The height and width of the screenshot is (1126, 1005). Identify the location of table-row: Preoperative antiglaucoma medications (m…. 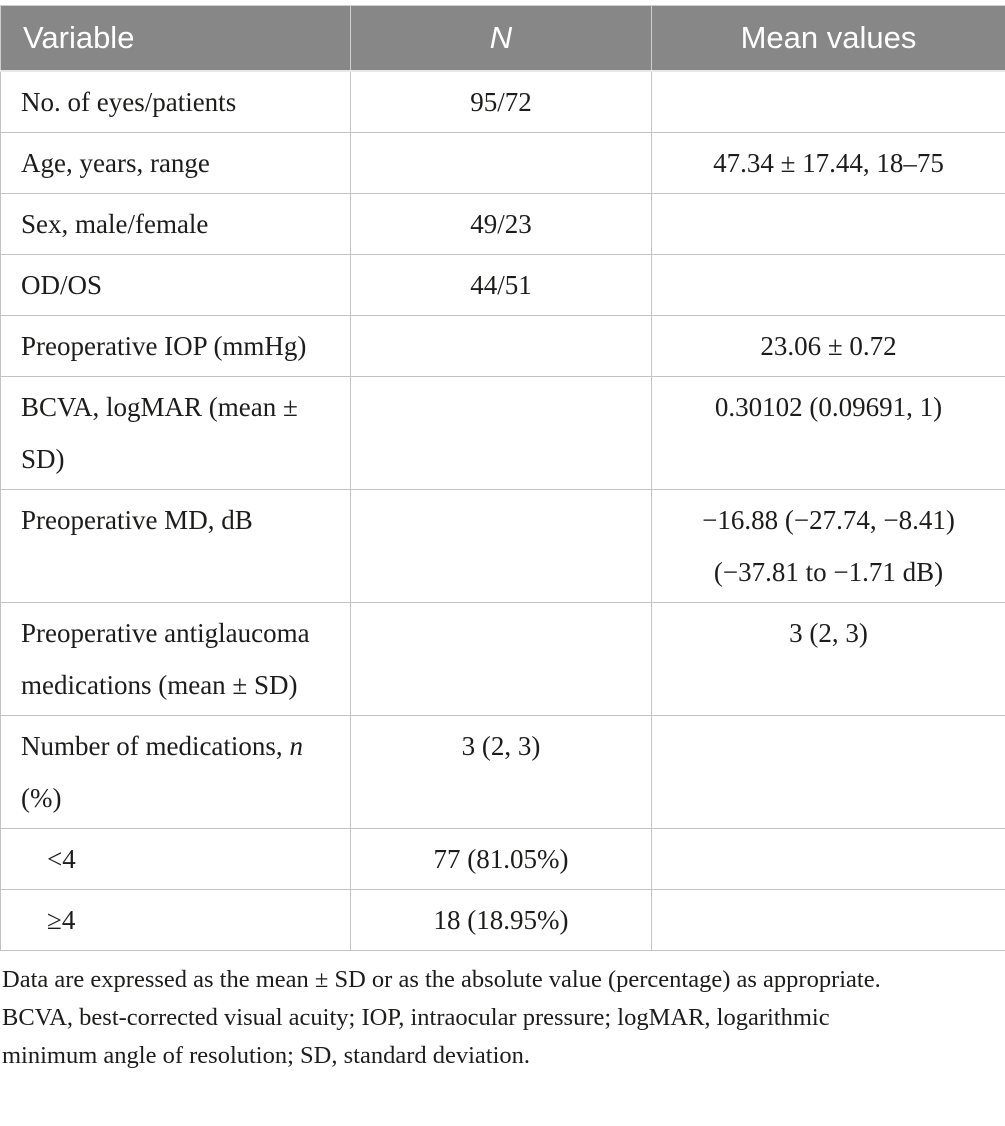
(502, 659).